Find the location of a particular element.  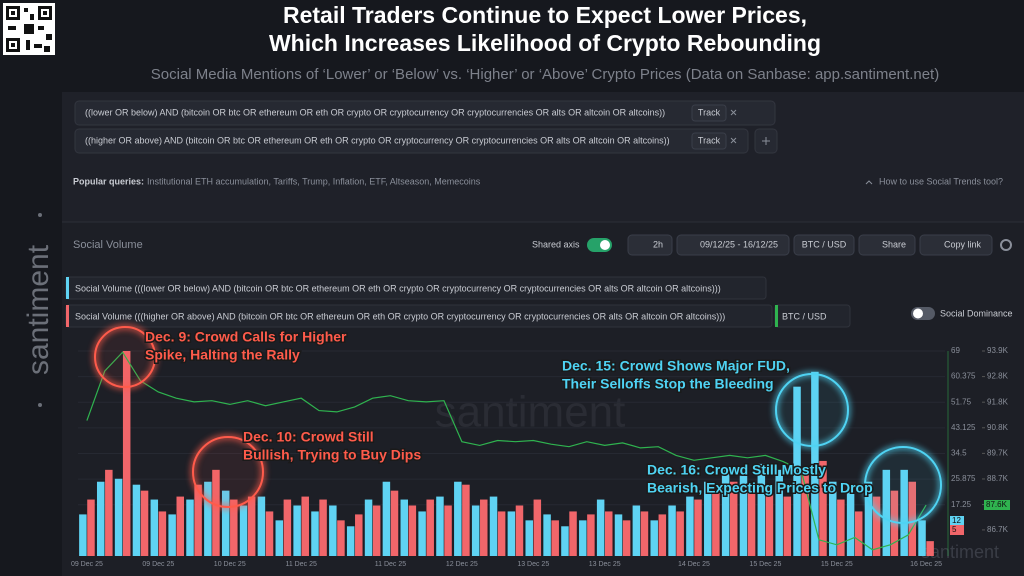

pair-button is located at coordinates (824, 245).